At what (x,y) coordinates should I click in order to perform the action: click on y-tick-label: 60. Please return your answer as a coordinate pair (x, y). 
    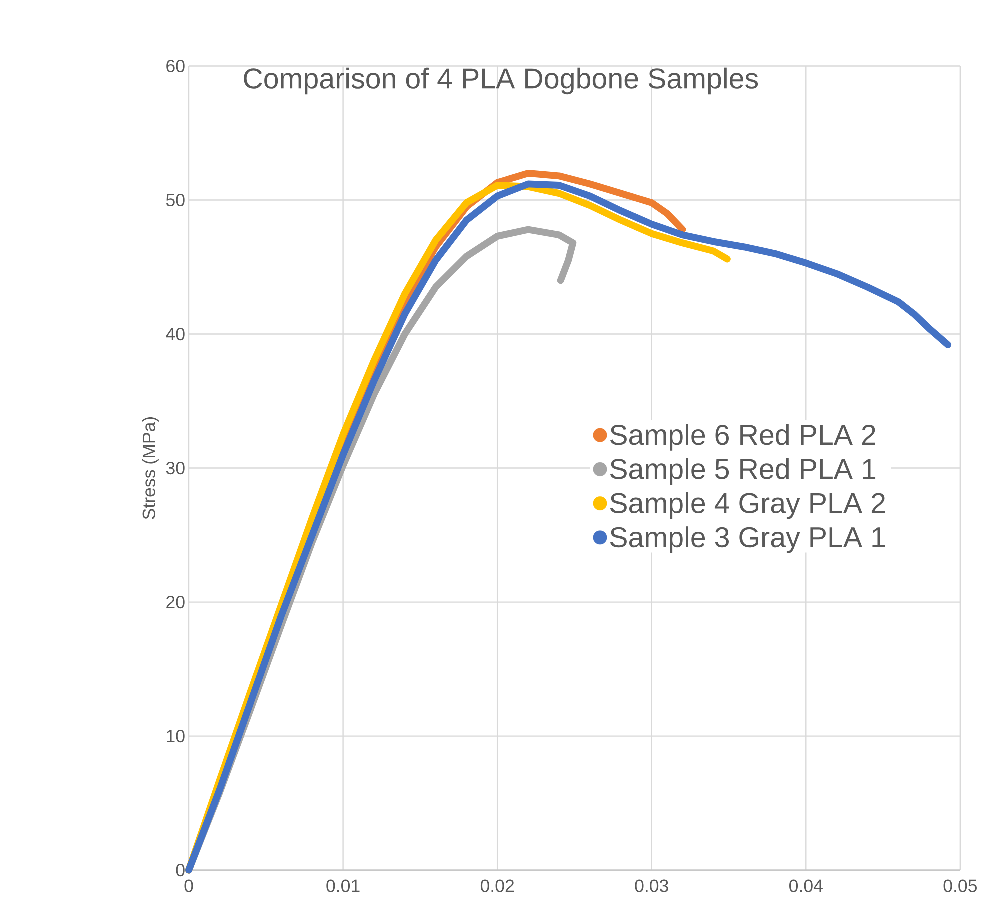
    Looking at the image, I should click on (175, 66).